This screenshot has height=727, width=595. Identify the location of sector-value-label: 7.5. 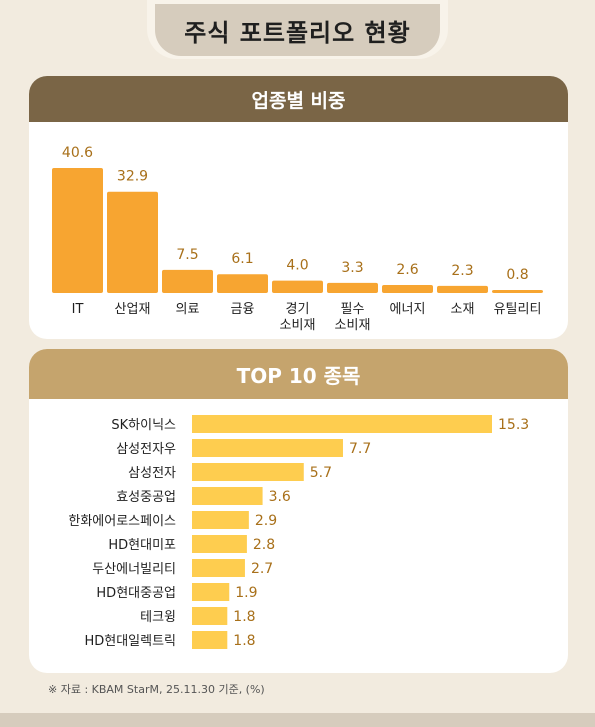
(187, 255).